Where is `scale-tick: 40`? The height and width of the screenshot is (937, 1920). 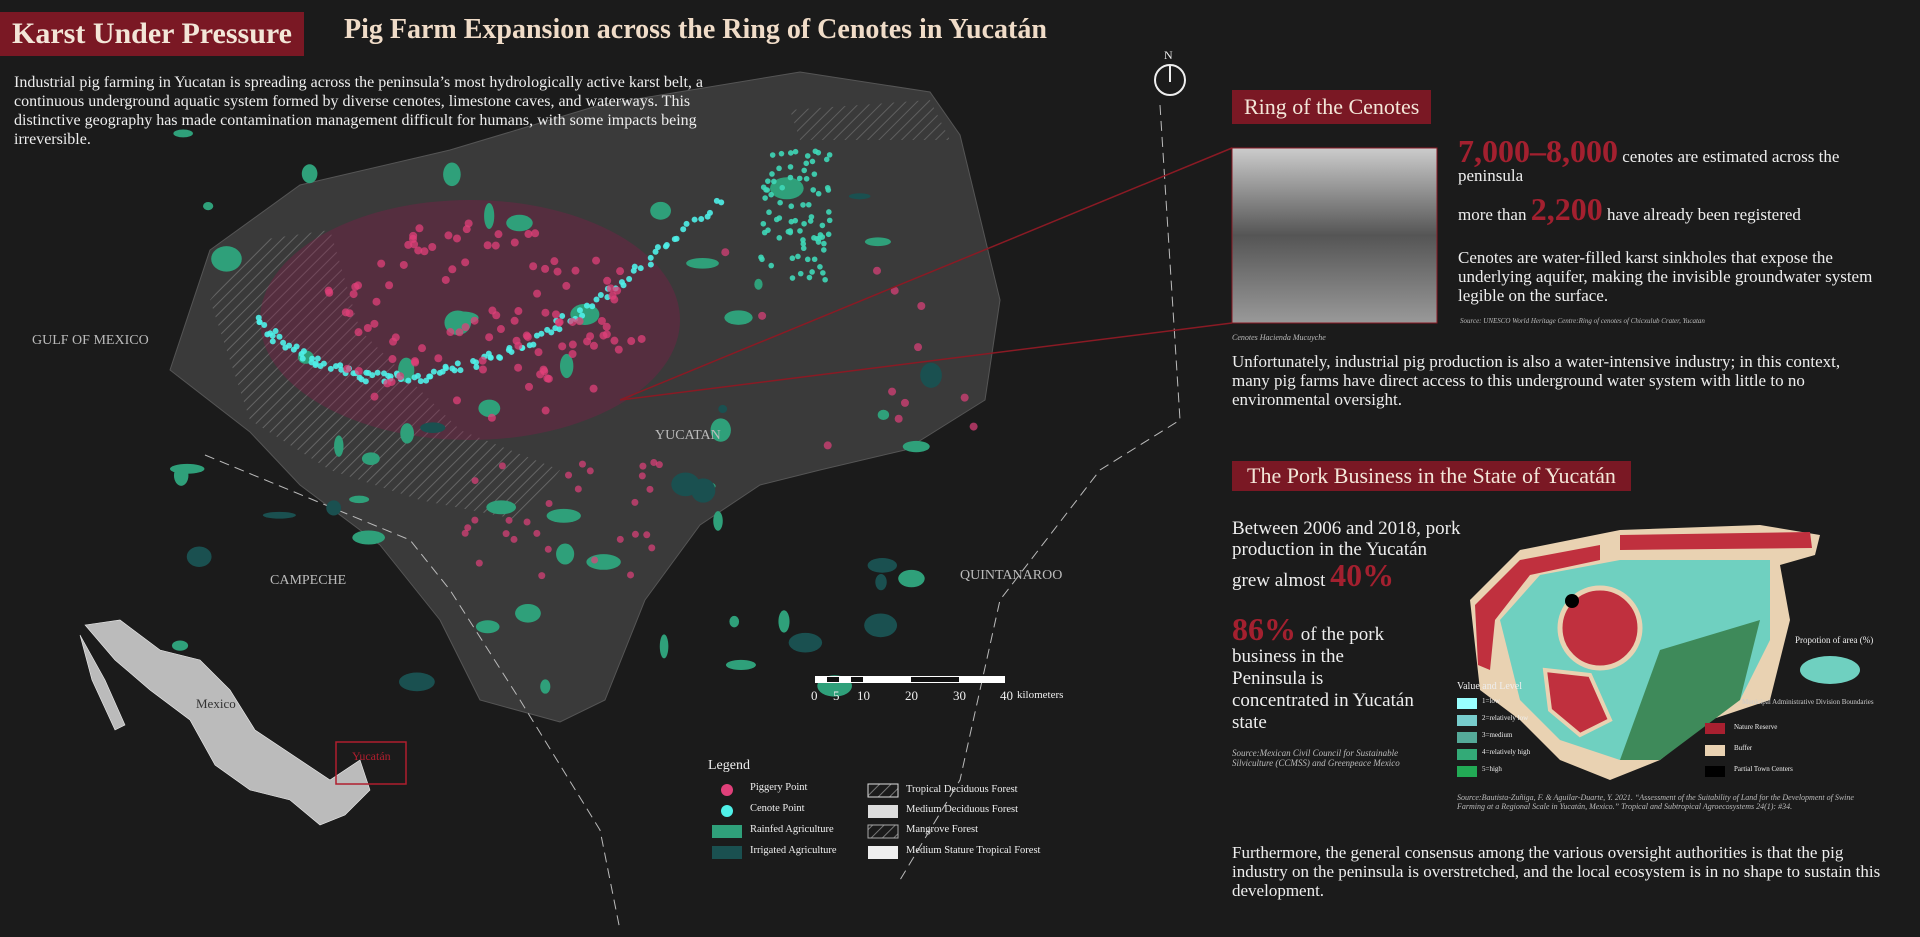
scale-tick: 40 is located at coordinates (1006, 695).